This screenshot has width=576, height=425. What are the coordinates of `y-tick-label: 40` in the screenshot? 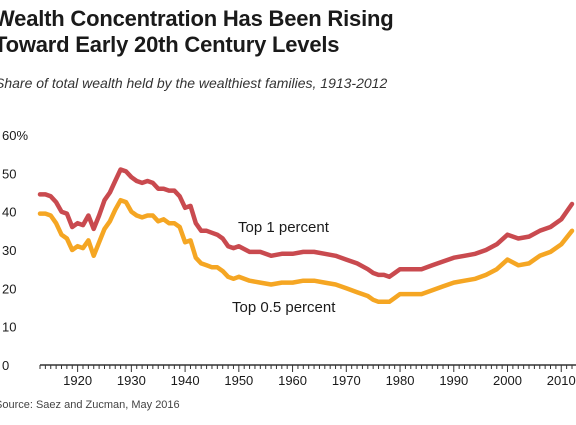 It's located at (9, 212).